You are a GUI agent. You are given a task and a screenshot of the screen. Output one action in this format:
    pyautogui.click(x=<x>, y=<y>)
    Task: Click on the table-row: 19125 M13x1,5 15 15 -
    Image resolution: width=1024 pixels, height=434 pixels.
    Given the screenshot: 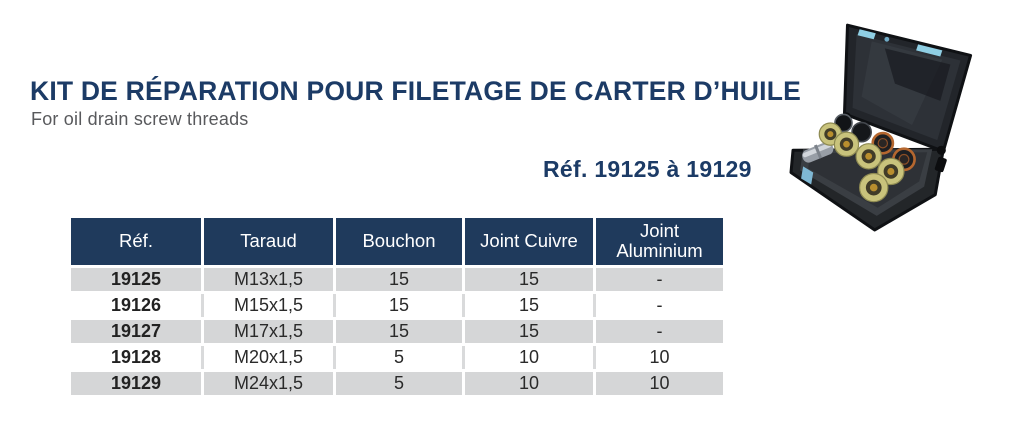 What is the action you would take?
    pyautogui.click(x=397, y=279)
    